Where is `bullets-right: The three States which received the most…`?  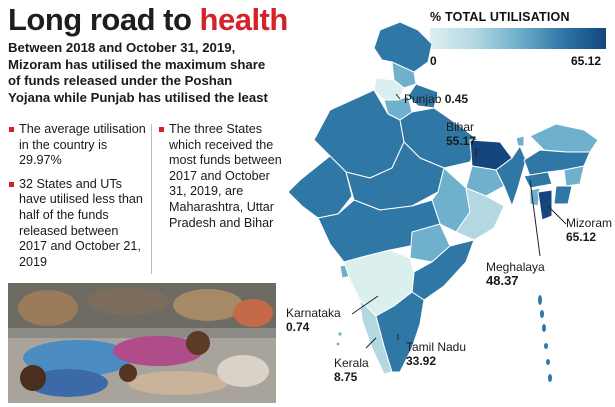
bullets-right: The three States which received the most… is located at coordinates (223, 180).